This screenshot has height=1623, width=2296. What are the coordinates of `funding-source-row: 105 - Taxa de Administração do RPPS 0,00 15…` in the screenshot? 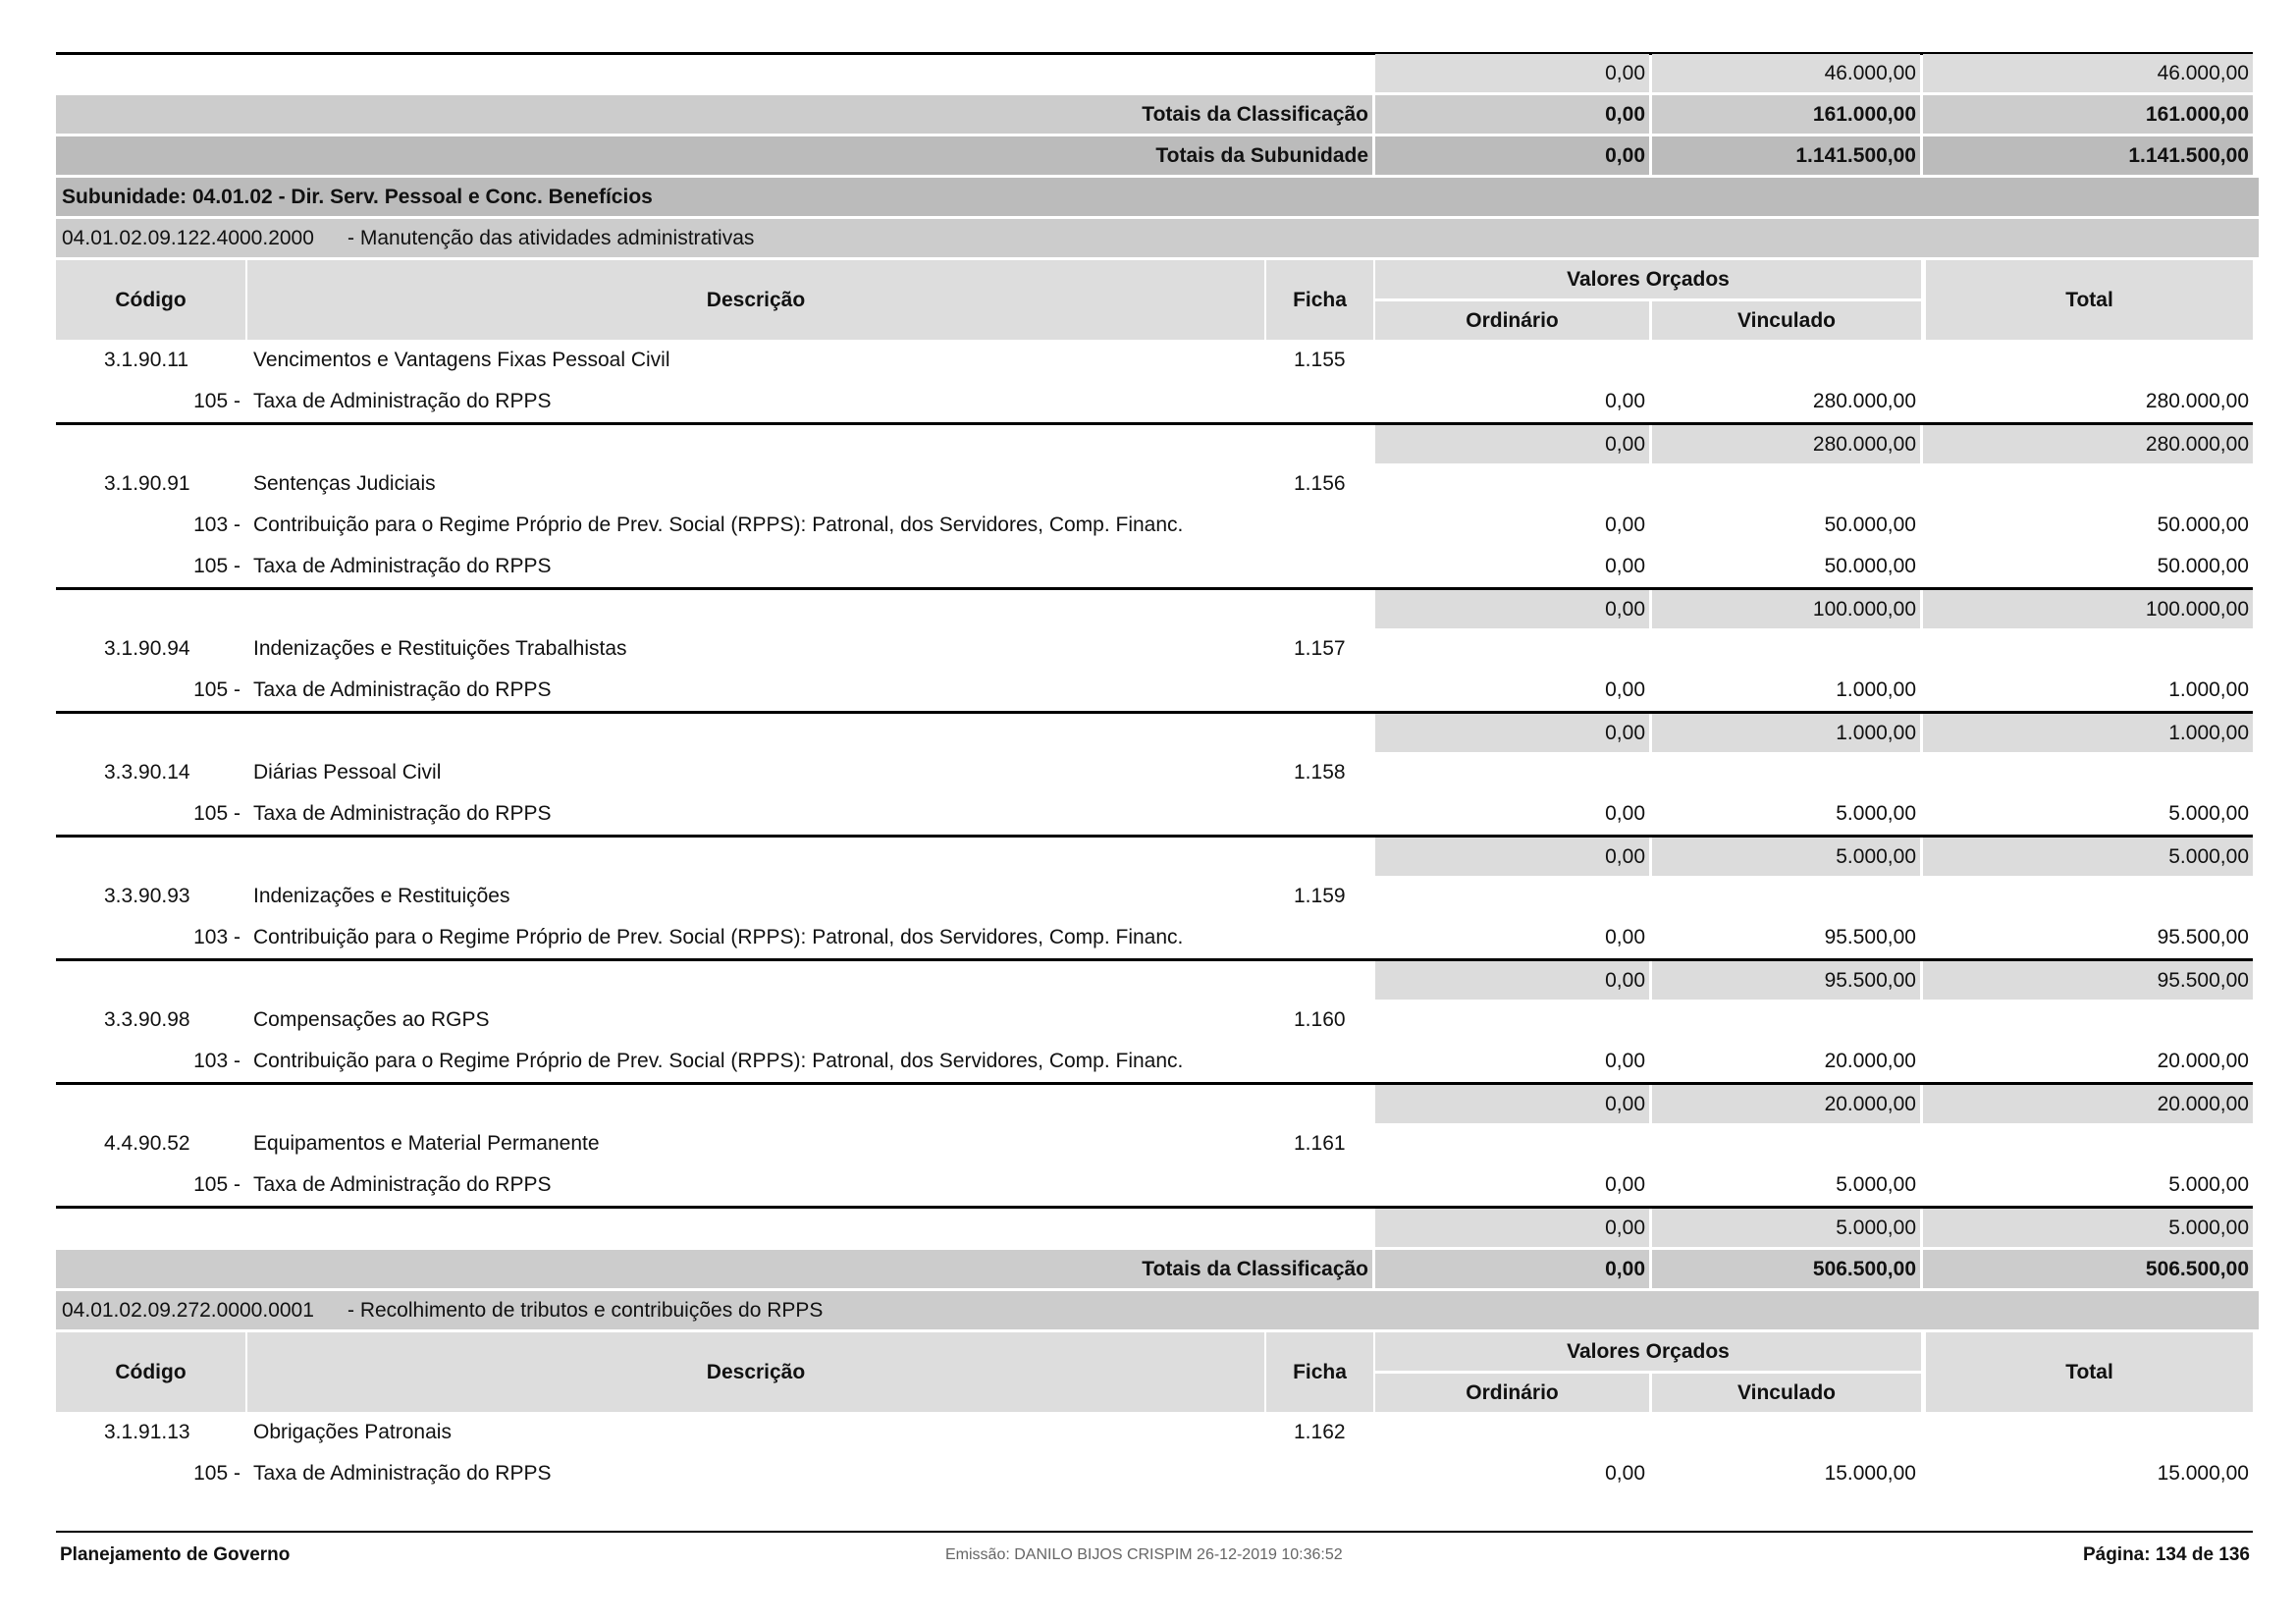 It's located at (1154, 1473).